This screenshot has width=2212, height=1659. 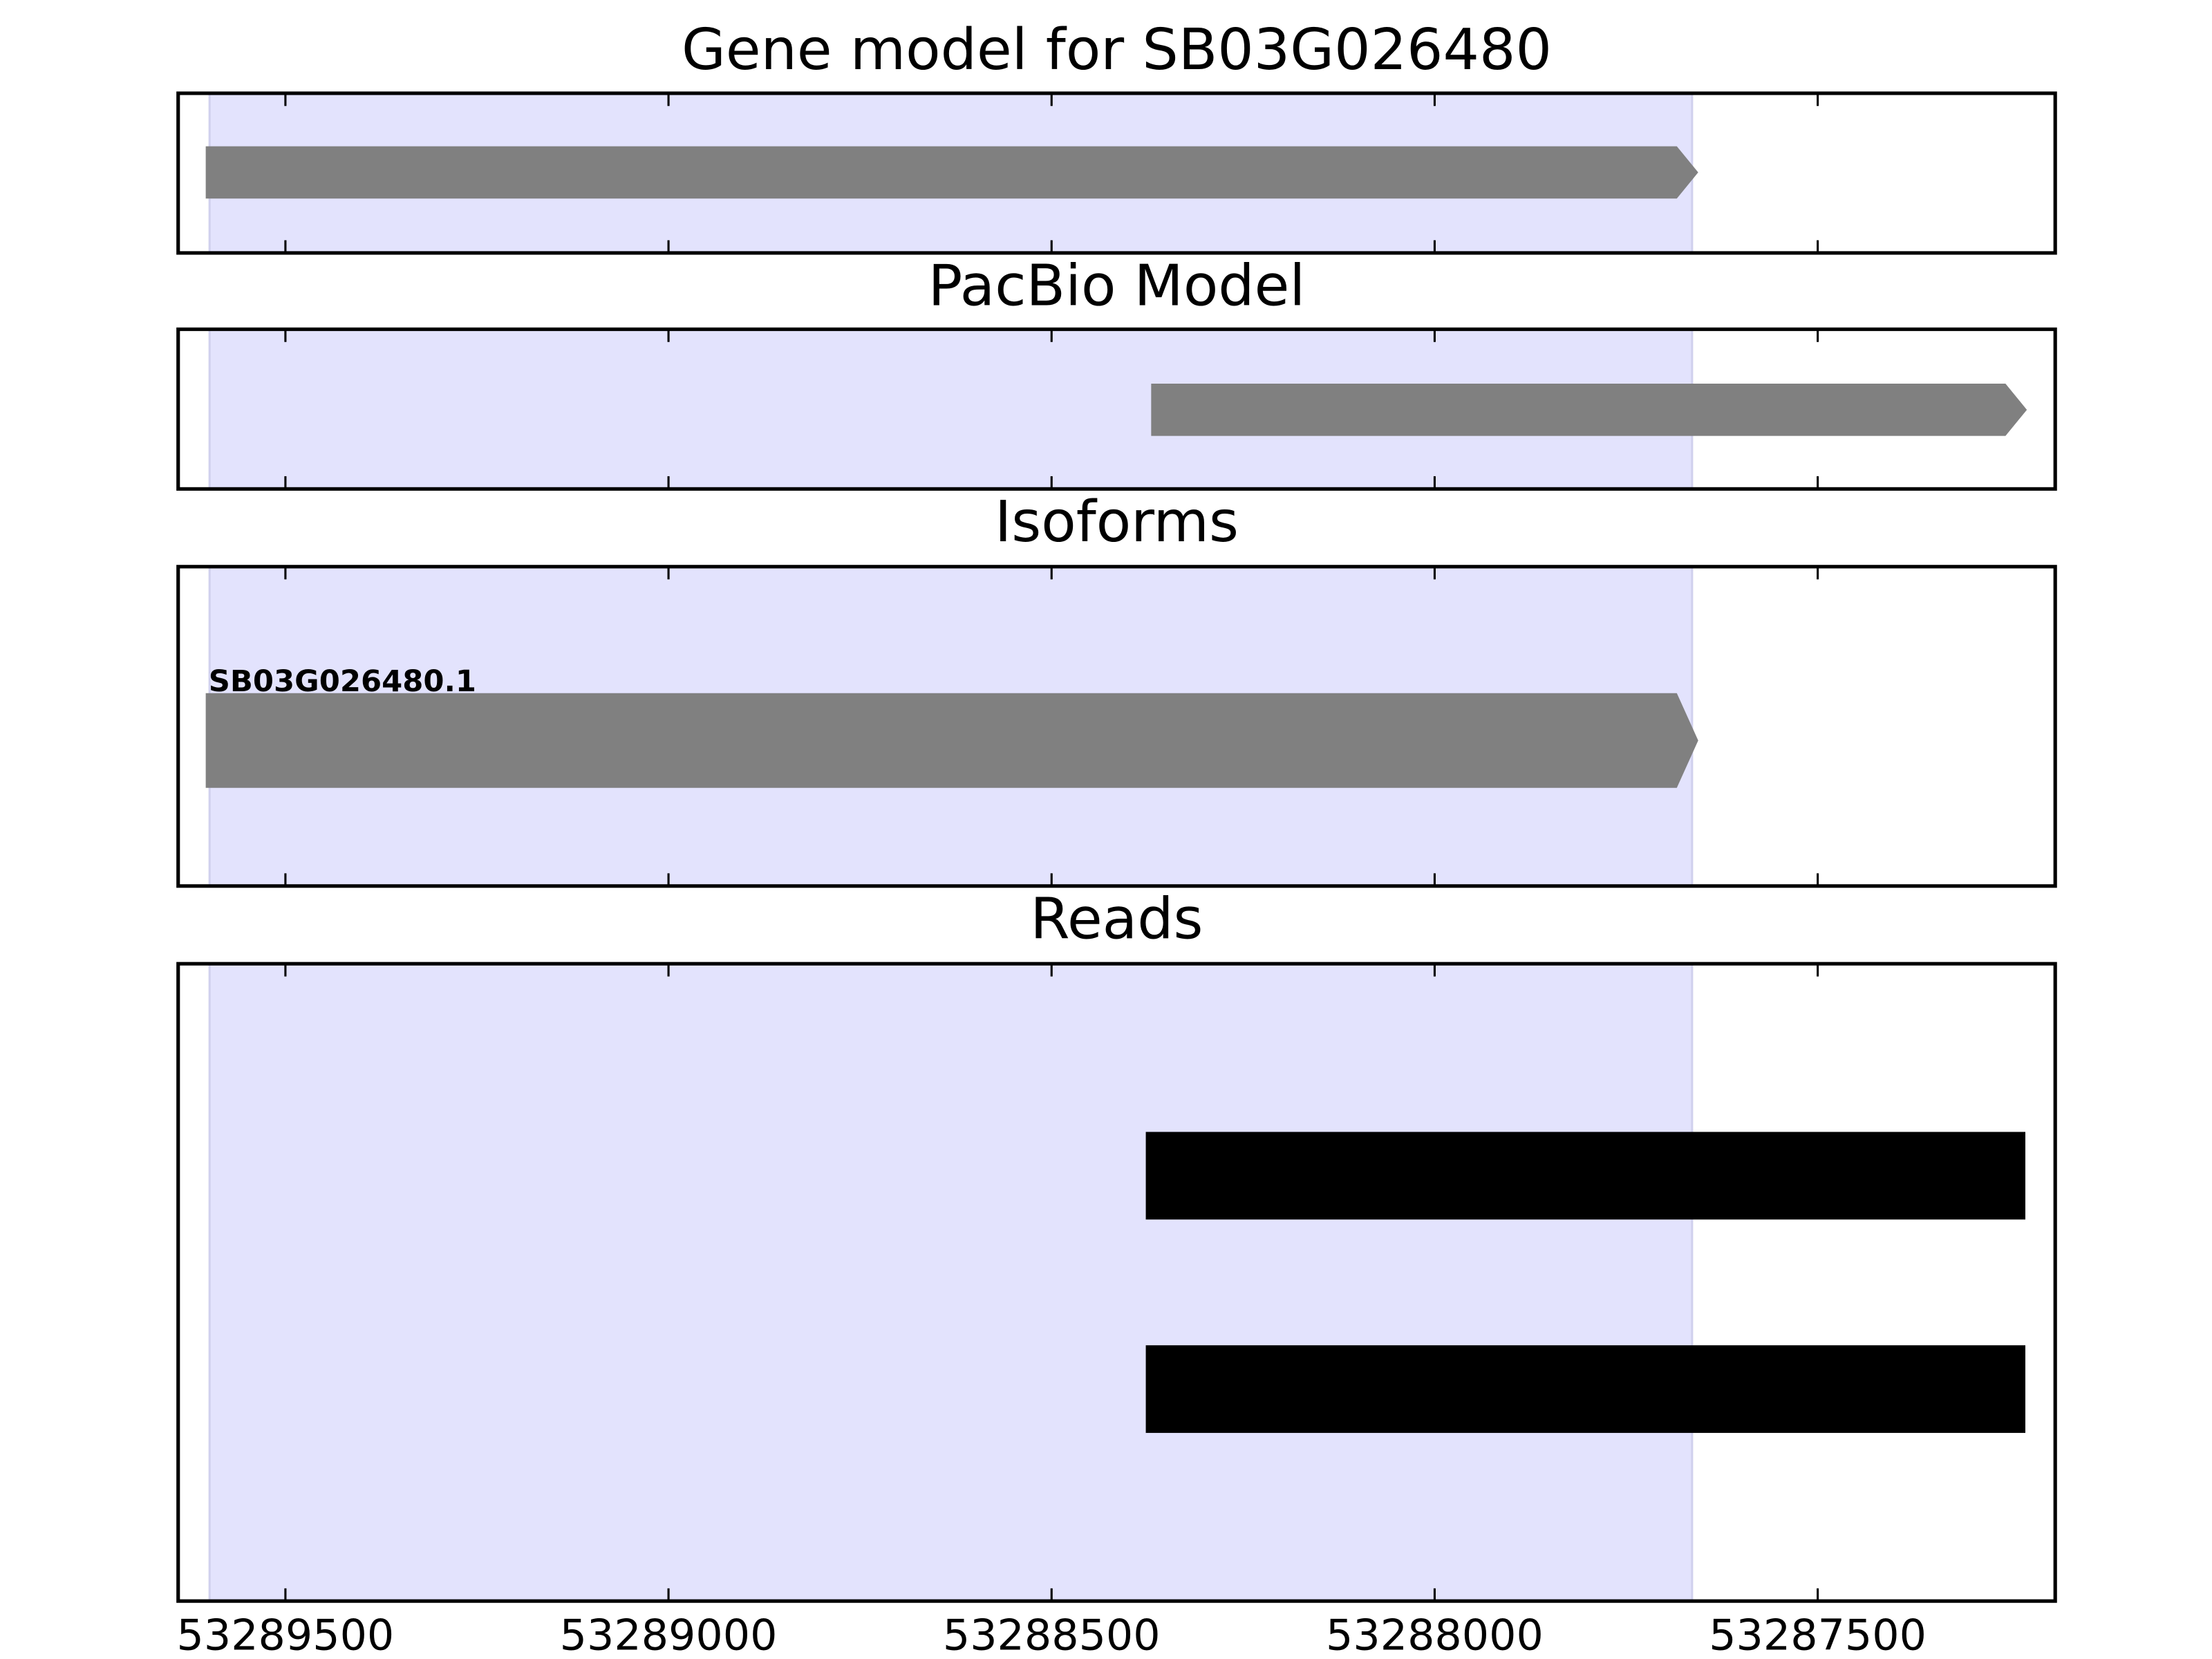 What do you see at coordinates (669, 1635) in the screenshot?
I see `x-tick-label: 53289000` at bounding box center [669, 1635].